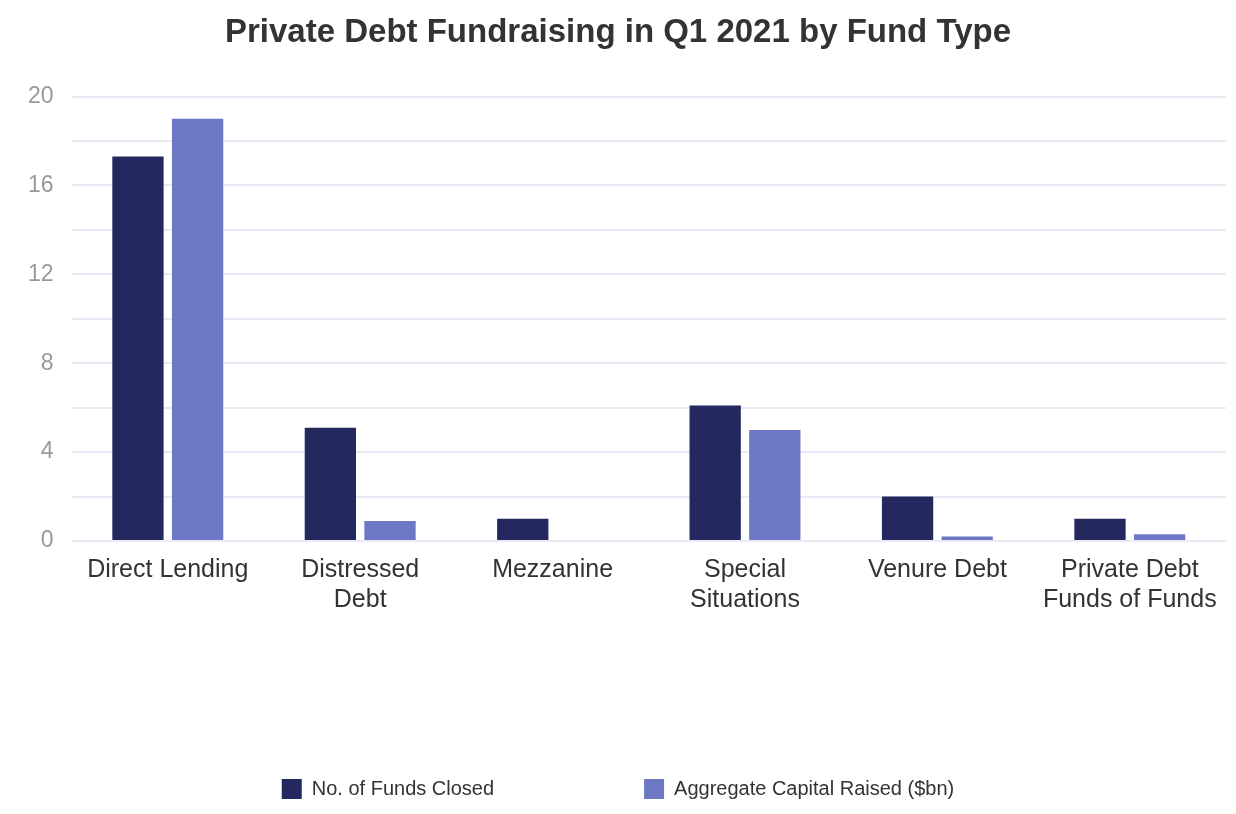 This screenshot has height=814, width=1236. I want to click on y-tick-label: 4, so click(47, 450).